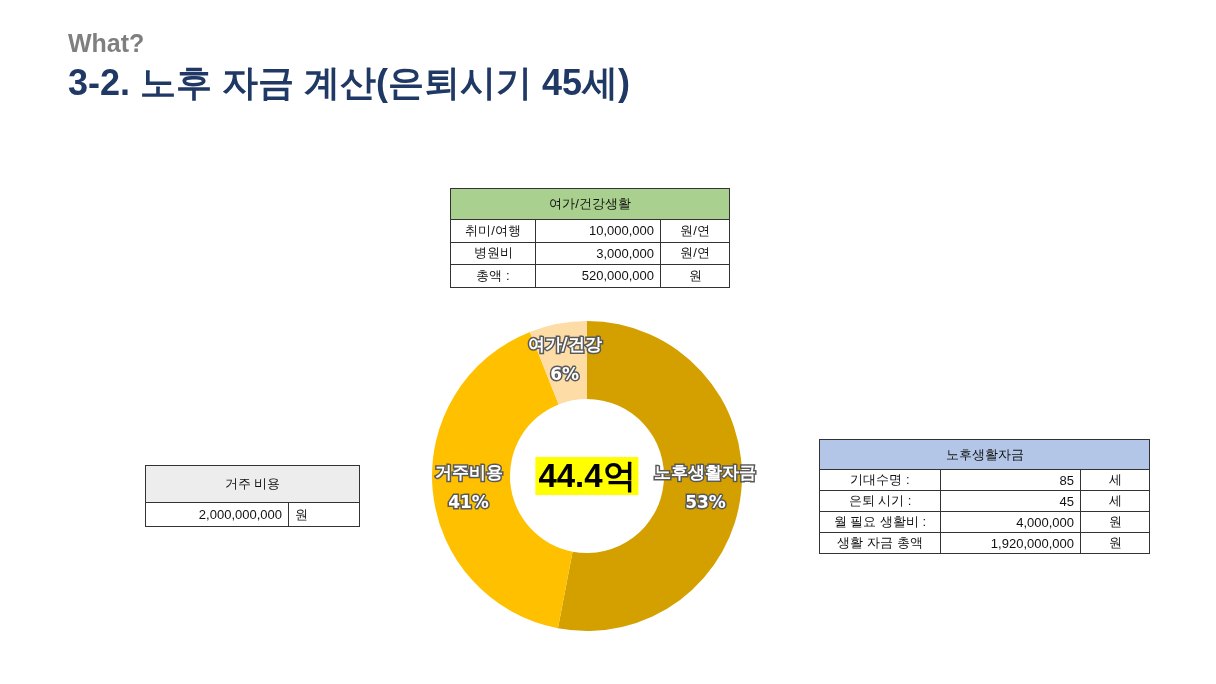 Image resolution: width=1216 pixels, height=684 pixels. Describe the element at coordinates (468, 472) in the screenshot. I see `slice-label: 거주비용` at that location.